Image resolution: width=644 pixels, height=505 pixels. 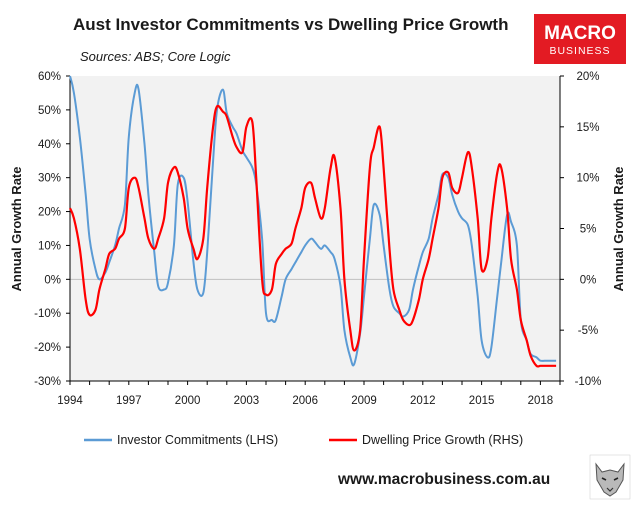 I want to click on y-left-tick-label: 10%, so click(x=49, y=246).